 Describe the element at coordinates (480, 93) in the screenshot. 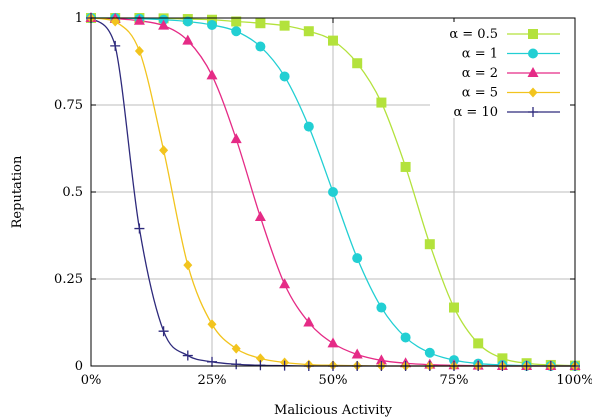

I see `legend-label: α = 5` at that location.